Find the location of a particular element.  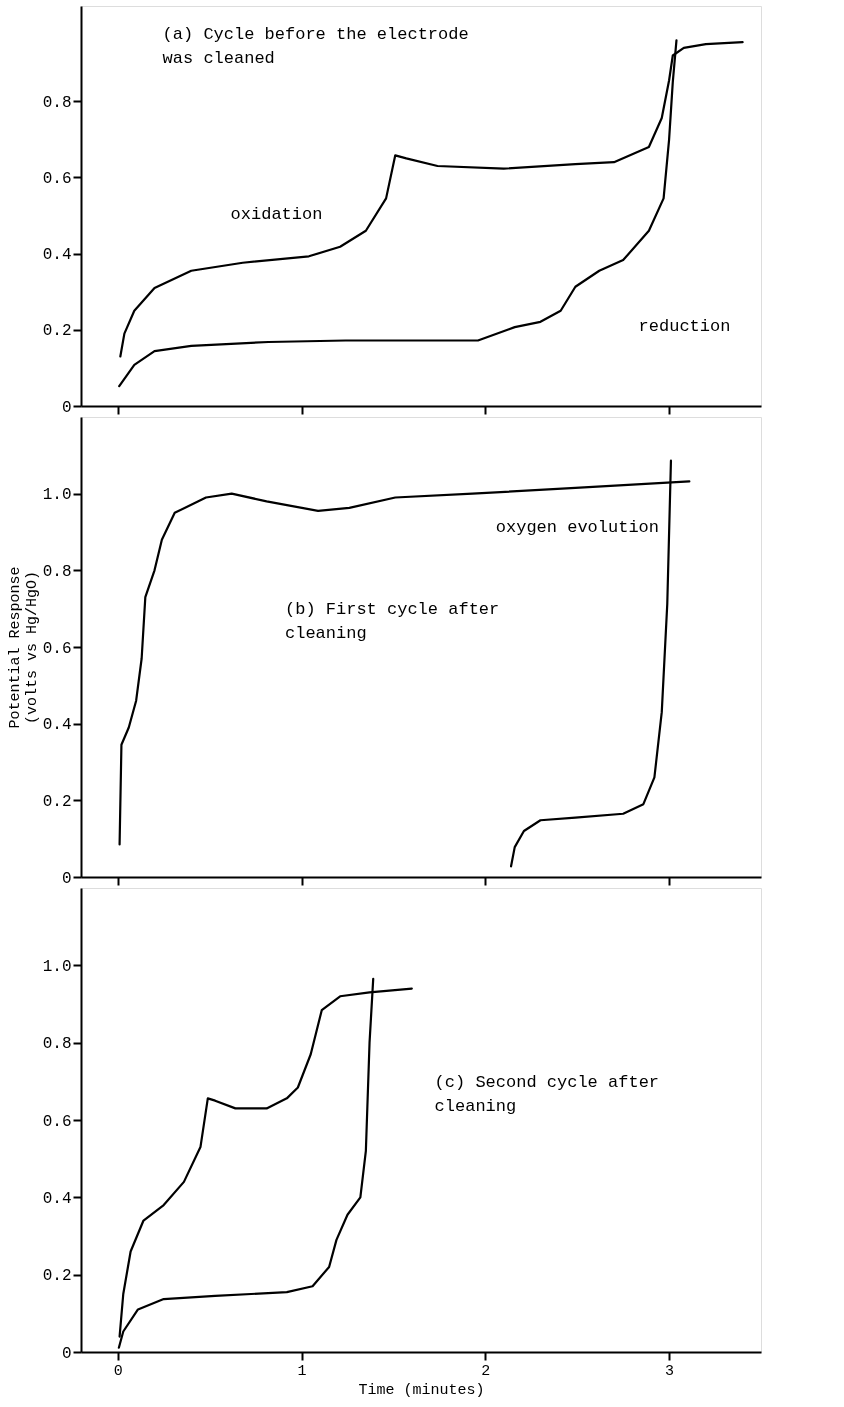

x-tick-label: 0 is located at coordinates (118, 1371).